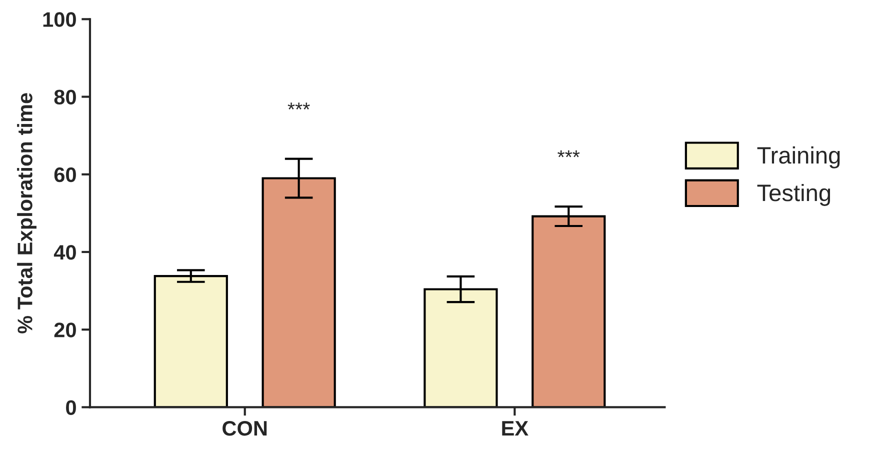  Describe the element at coordinates (65, 174) in the screenshot. I see `y-tick-label: 60` at that location.